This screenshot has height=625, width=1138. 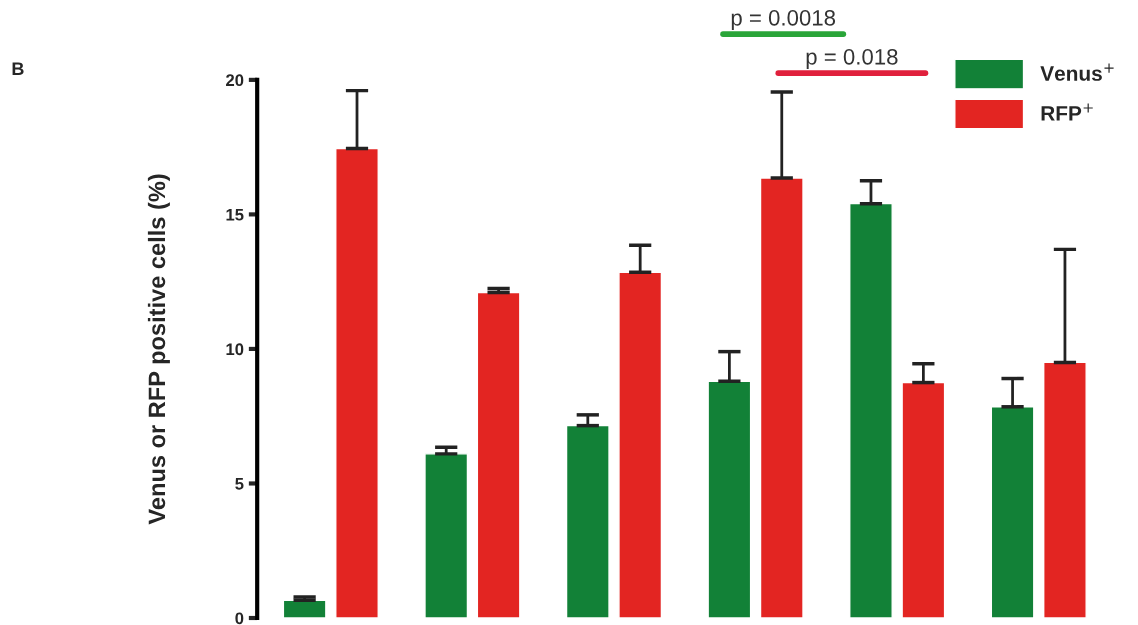 I want to click on y-axis-title: Venus or RFP positive cells (%), so click(x=158, y=349).